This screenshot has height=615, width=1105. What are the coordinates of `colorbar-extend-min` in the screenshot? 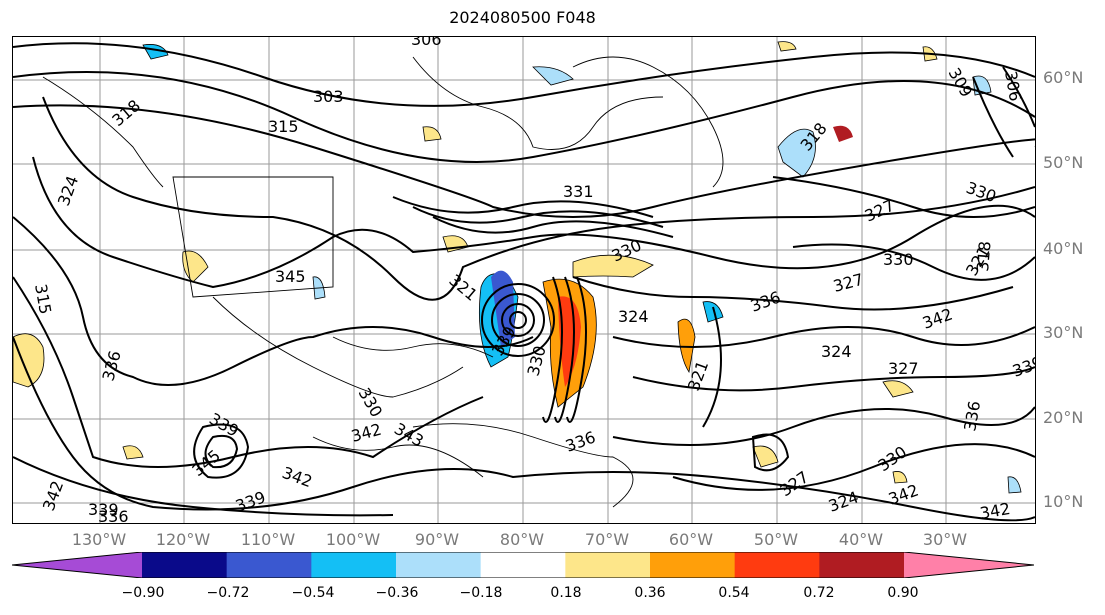 It's located at (77, 565).